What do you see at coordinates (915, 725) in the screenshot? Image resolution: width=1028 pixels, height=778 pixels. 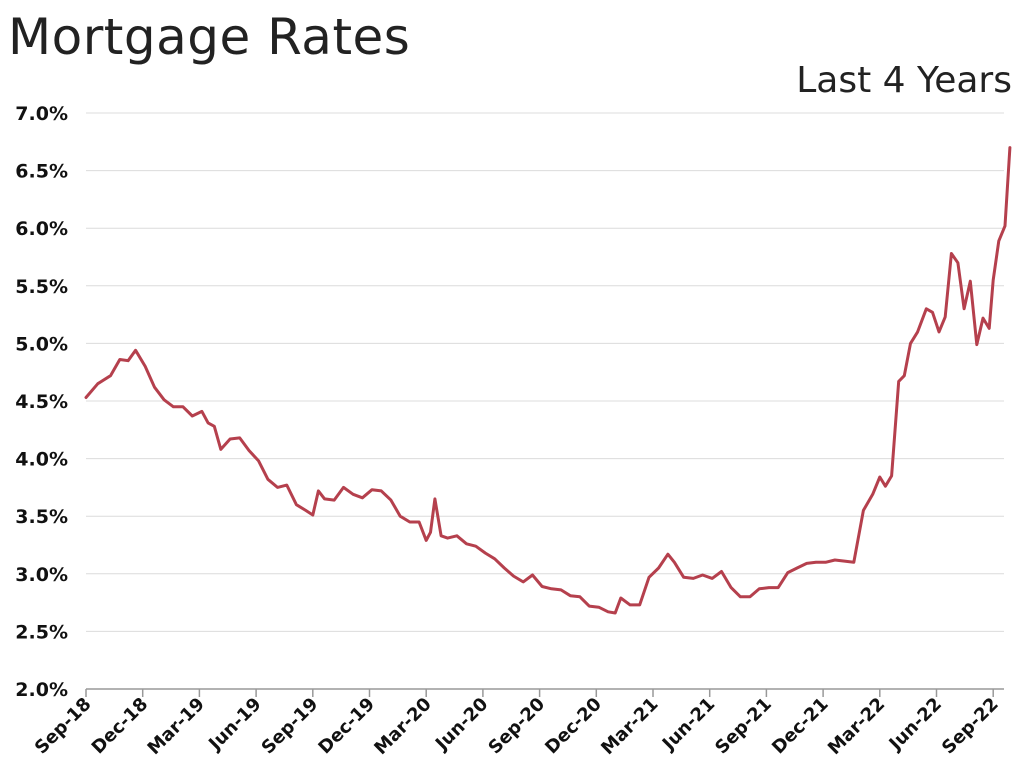 I see `x-tick-label: Jun-22` at bounding box center [915, 725].